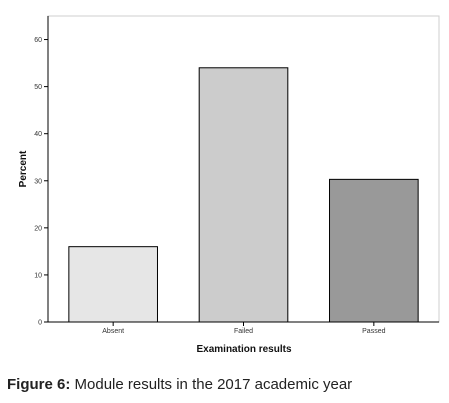 This screenshot has width=449, height=403. What do you see at coordinates (243, 331) in the screenshot?
I see `x-tick-label-failed: Failed` at bounding box center [243, 331].